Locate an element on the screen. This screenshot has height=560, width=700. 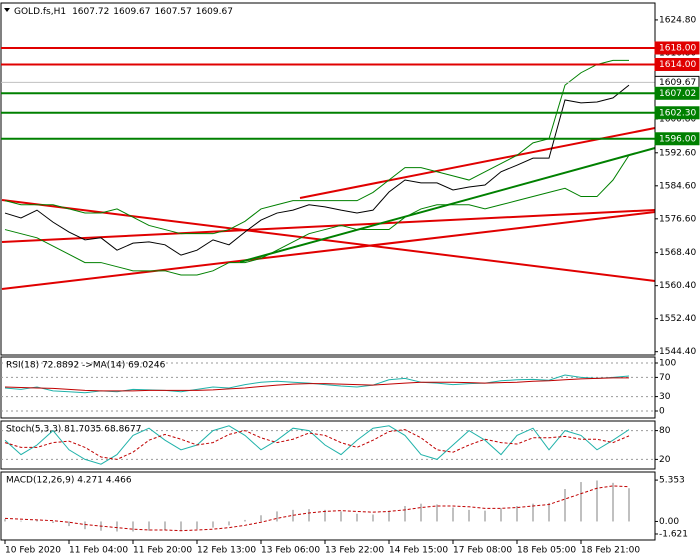
y-tick-label: 1544.40 is located at coordinates (677, 352).